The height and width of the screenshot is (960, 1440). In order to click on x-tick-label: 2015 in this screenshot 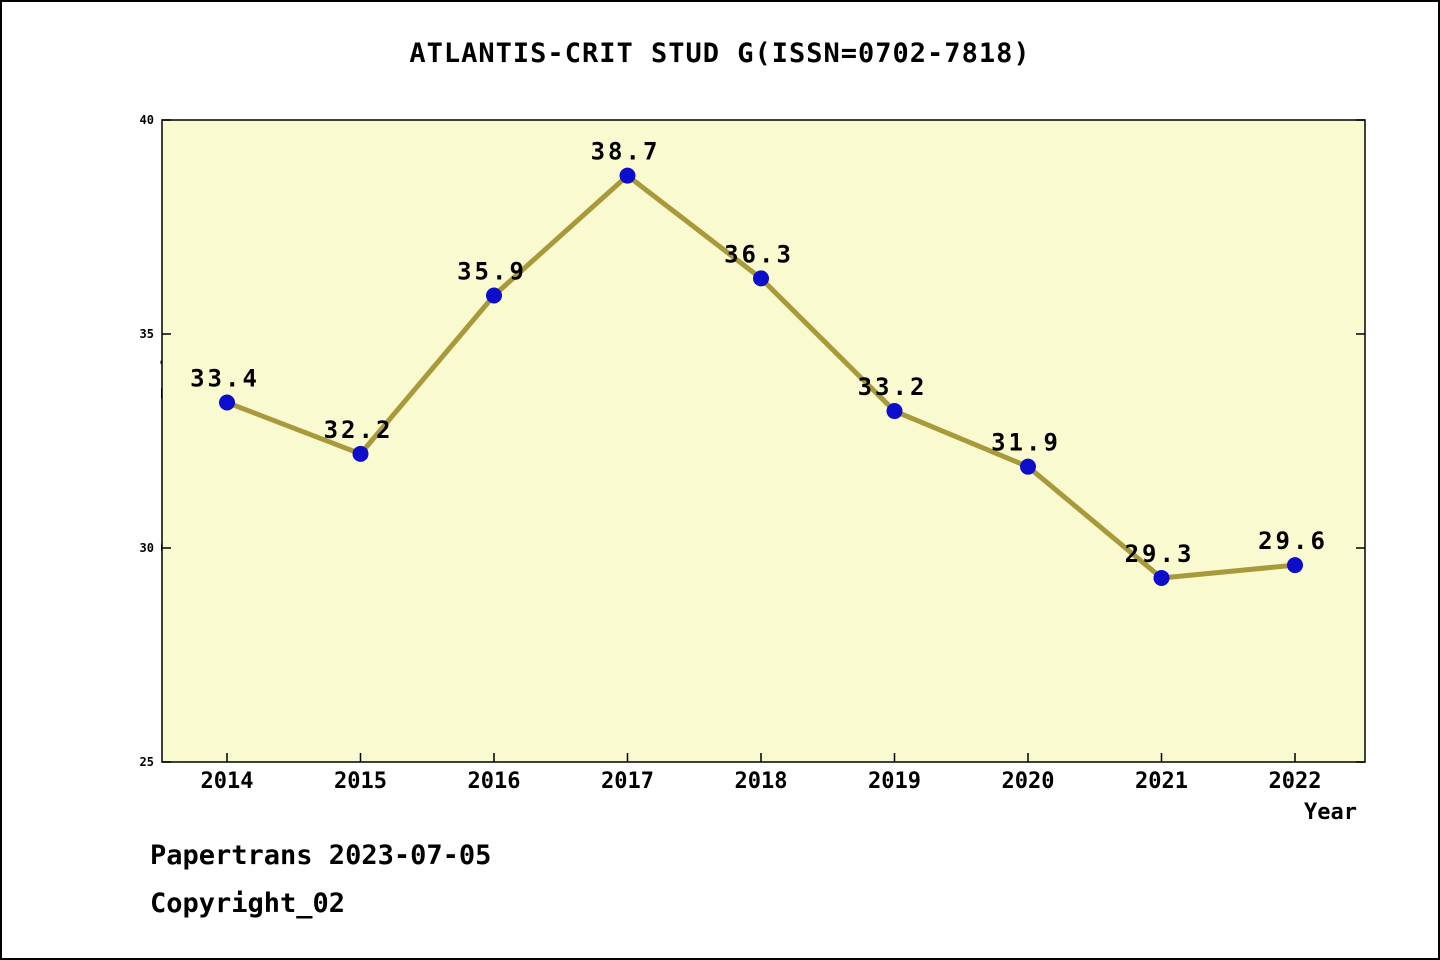, I will do `click(360, 781)`.